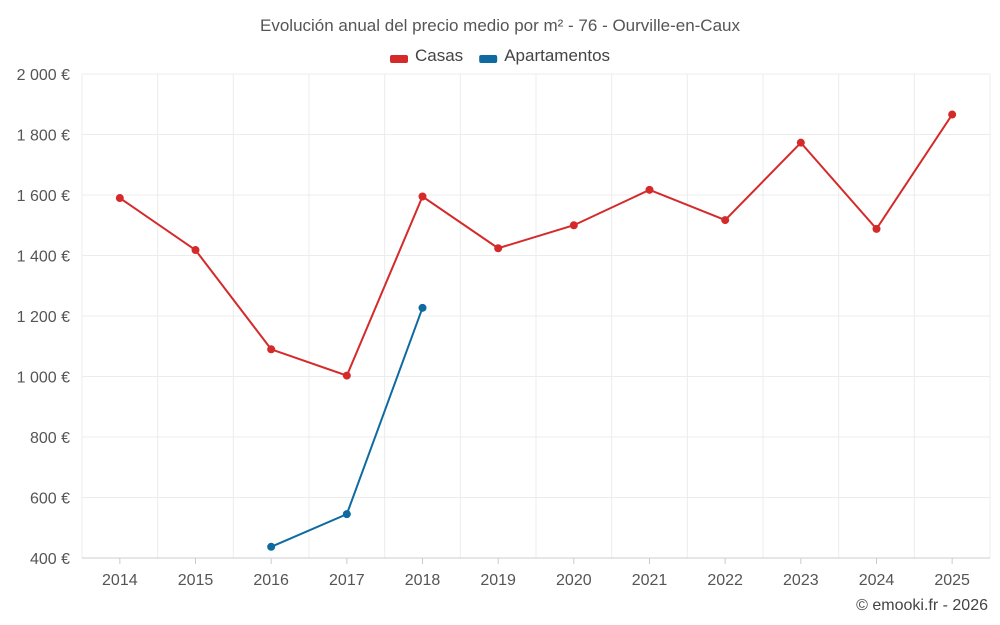 Image resolution: width=1000 pixels, height=625 pixels. What do you see at coordinates (439, 55) in the screenshot?
I see `legend-label: Casas` at bounding box center [439, 55].